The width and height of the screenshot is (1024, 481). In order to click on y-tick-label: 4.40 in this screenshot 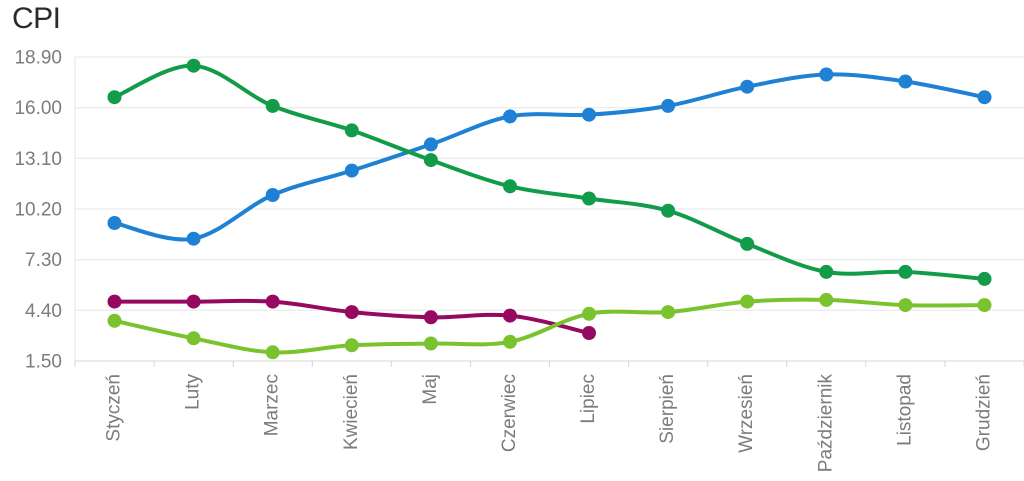, I will do `click(43, 311)`.